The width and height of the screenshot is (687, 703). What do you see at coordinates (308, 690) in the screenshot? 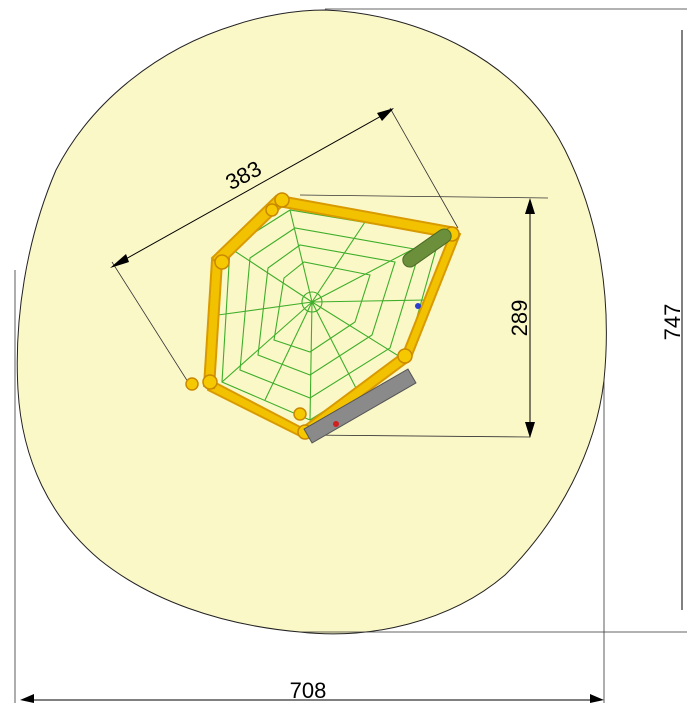
I see `dimension-label-708: 708` at bounding box center [308, 690].